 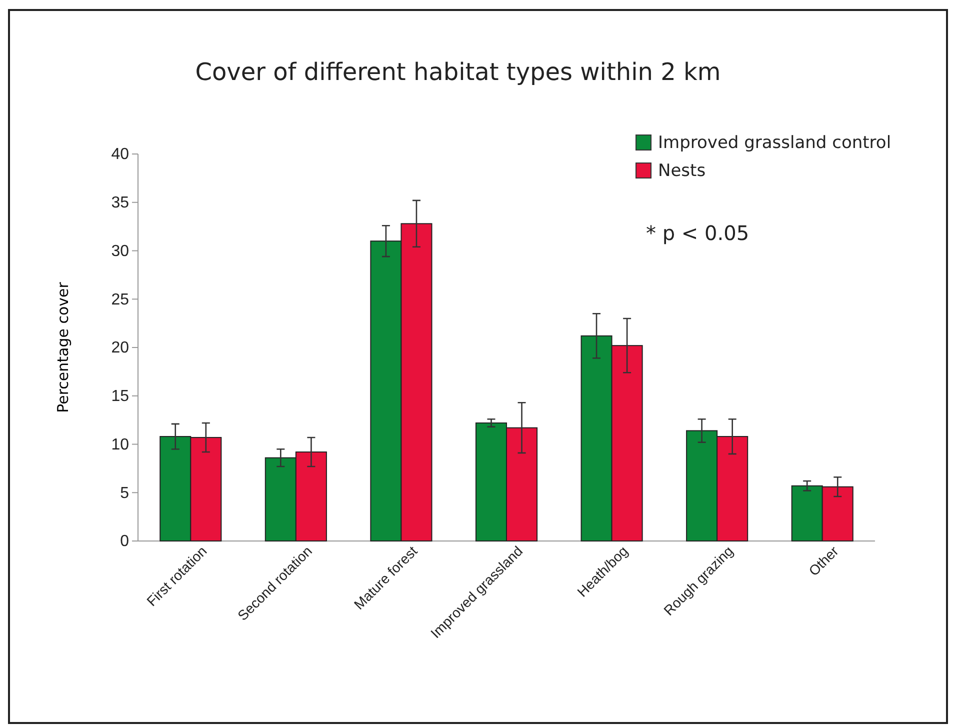 What do you see at coordinates (682, 171) in the screenshot?
I see `legend-label: Nests` at bounding box center [682, 171].